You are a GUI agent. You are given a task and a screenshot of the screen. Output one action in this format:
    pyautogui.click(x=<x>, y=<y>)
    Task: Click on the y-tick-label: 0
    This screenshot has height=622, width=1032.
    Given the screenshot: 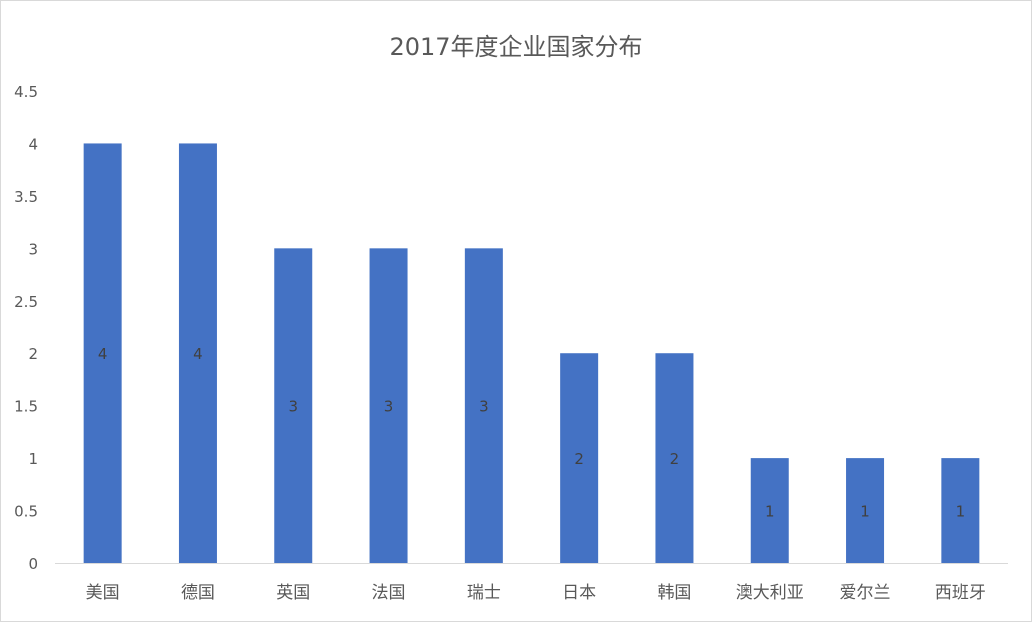 What is the action you would take?
    pyautogui.click(x=33, y=564)
    